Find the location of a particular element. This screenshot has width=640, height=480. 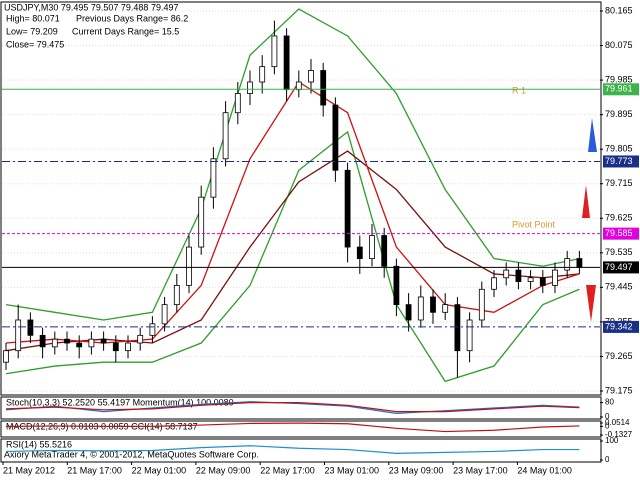

y-tick-label: 80 is located at coordinates (609, 402).